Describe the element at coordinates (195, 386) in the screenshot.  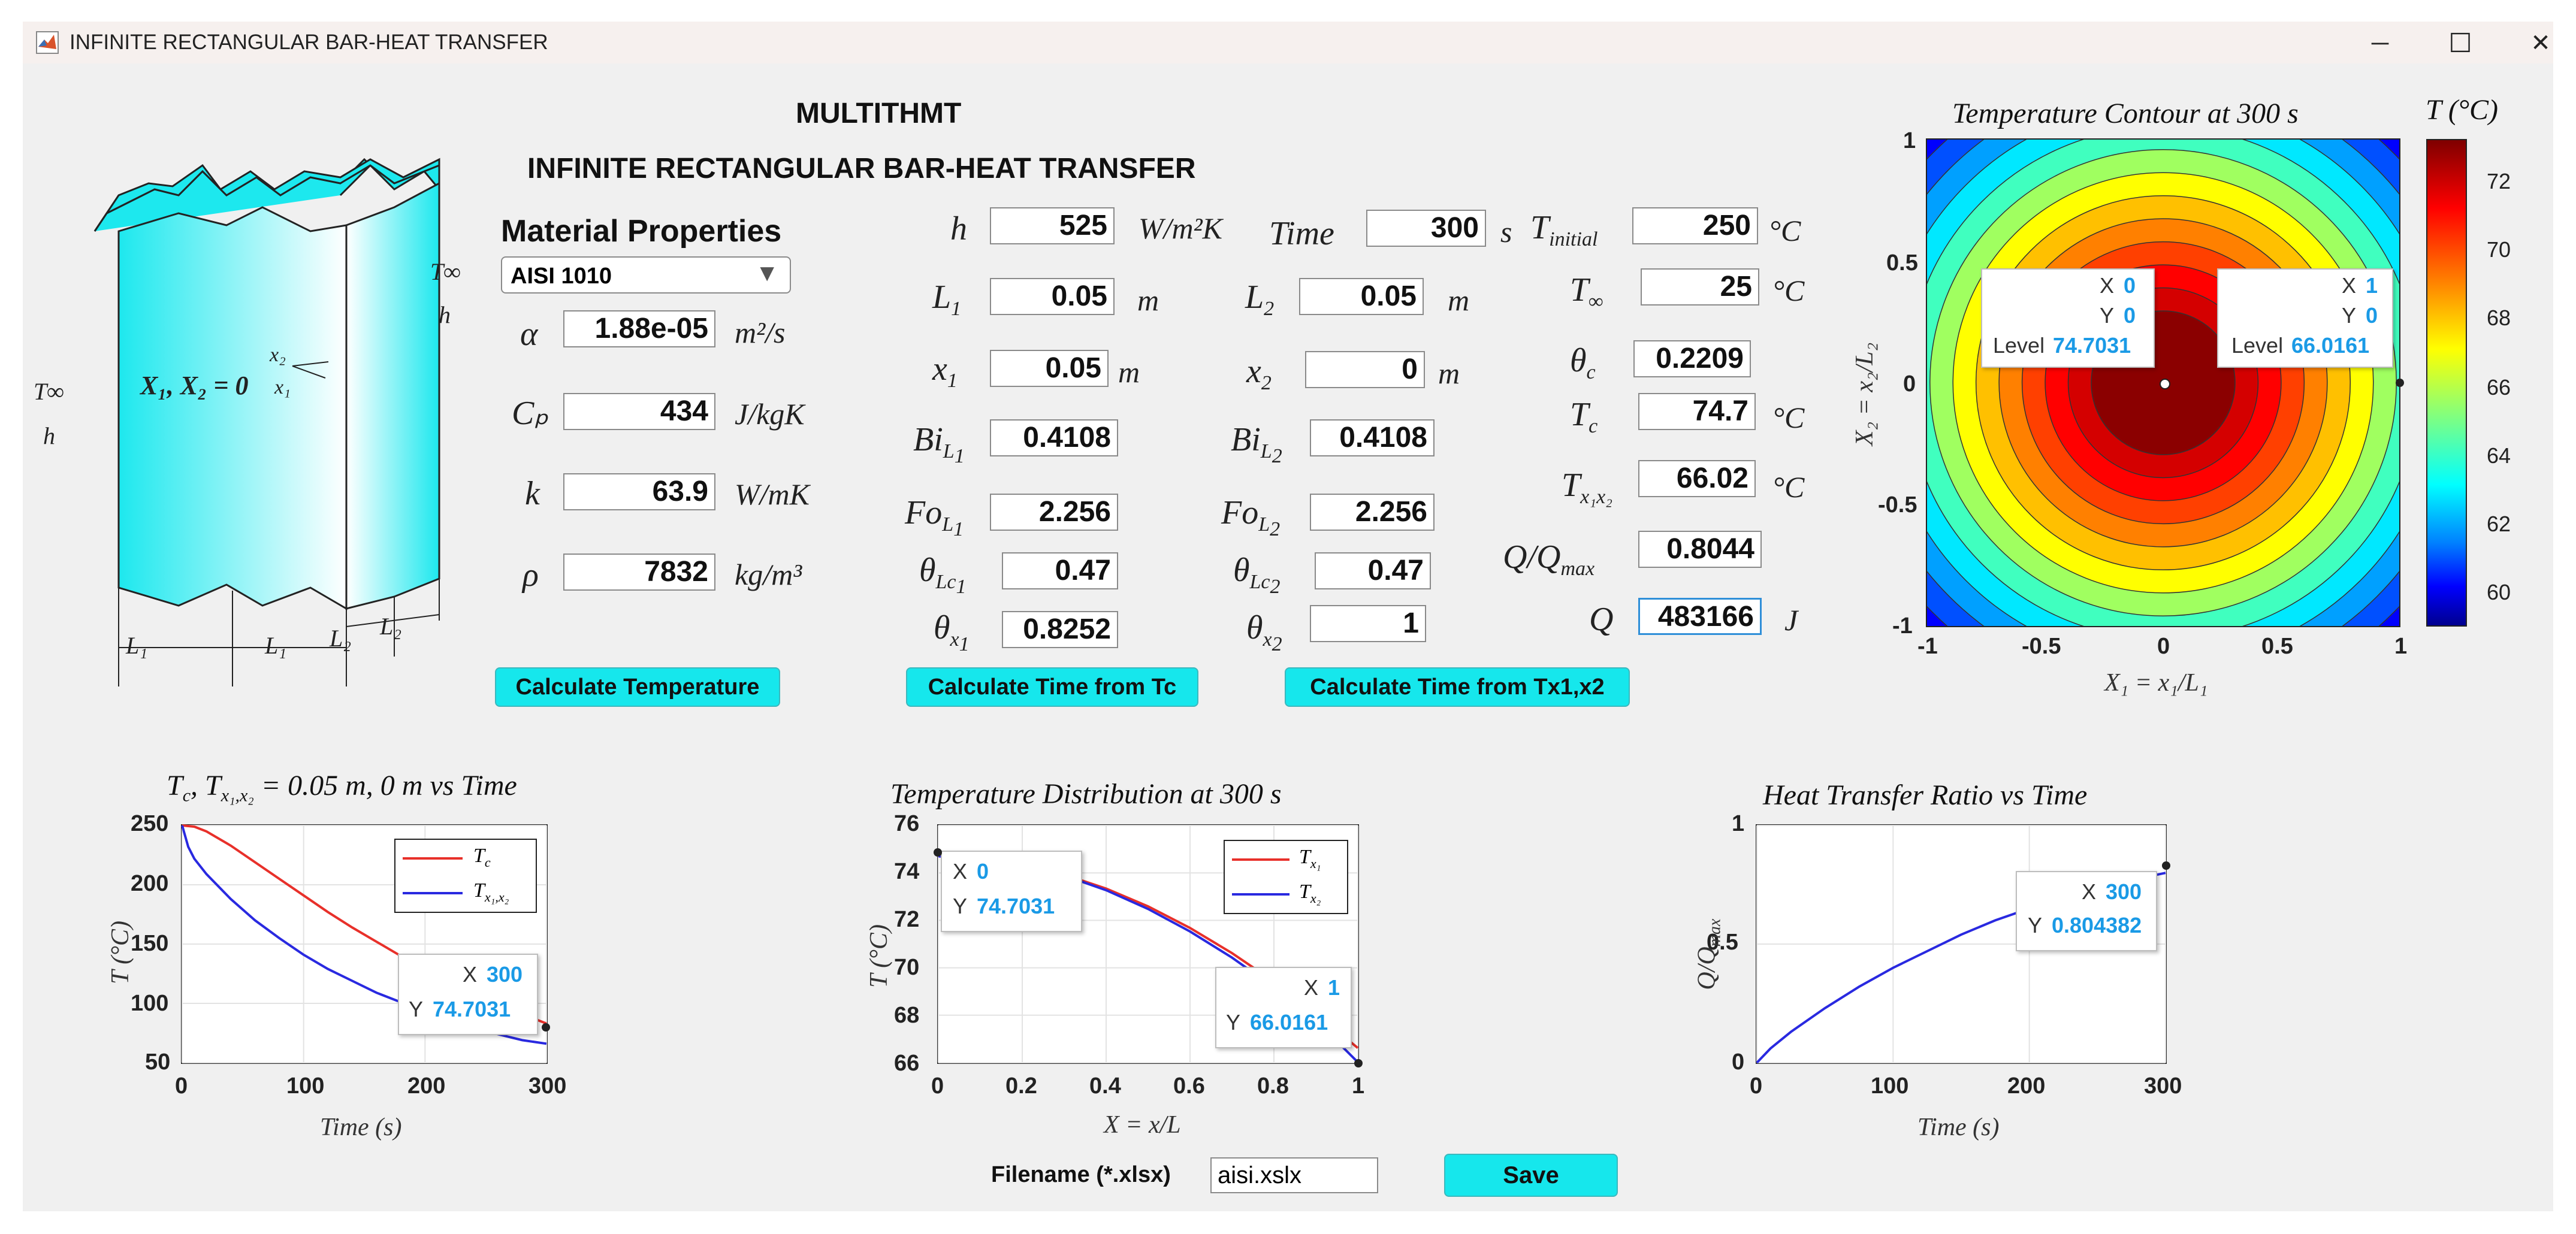
I see `diagram-center-label: X₁, X₂ = 0` at that location.